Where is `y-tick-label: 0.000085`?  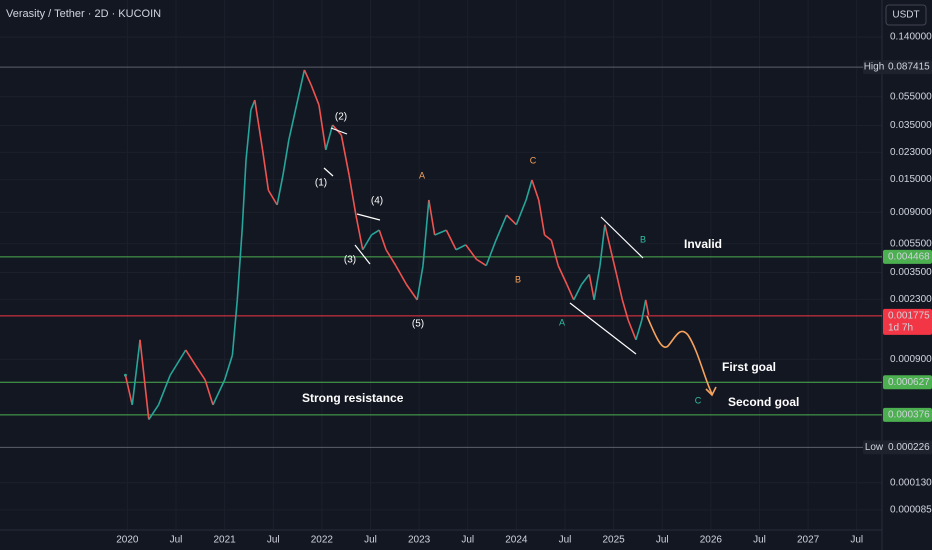 y-tick-label: 0.000085 is located at coordinates (911, 509).